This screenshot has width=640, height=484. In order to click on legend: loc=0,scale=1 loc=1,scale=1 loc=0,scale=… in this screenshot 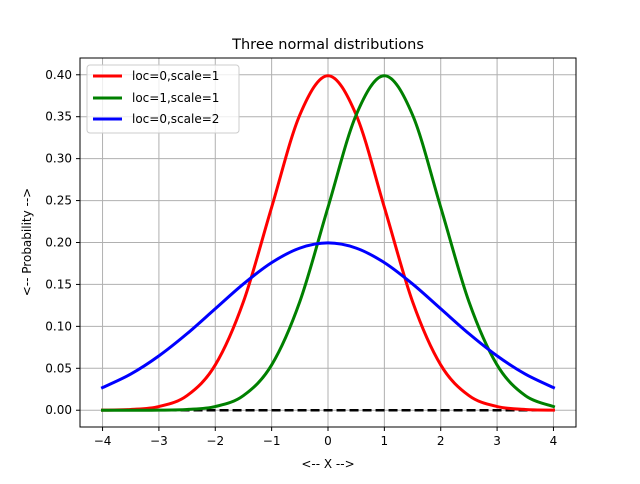, I will do `click(163, 99)`.